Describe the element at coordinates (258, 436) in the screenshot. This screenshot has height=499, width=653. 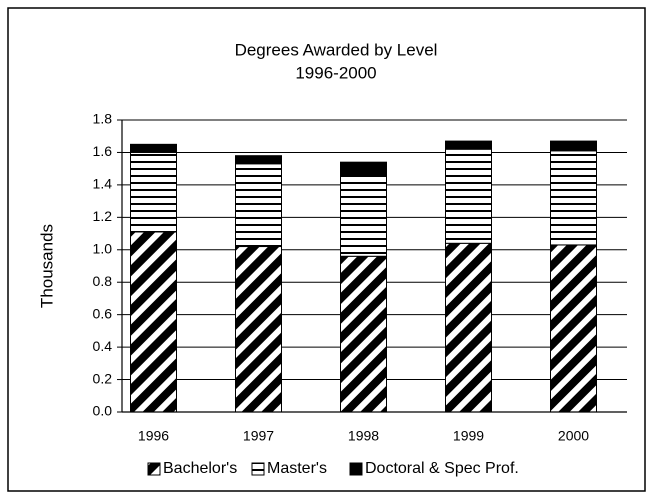
I see `x-tick-label: 1997` at that location.